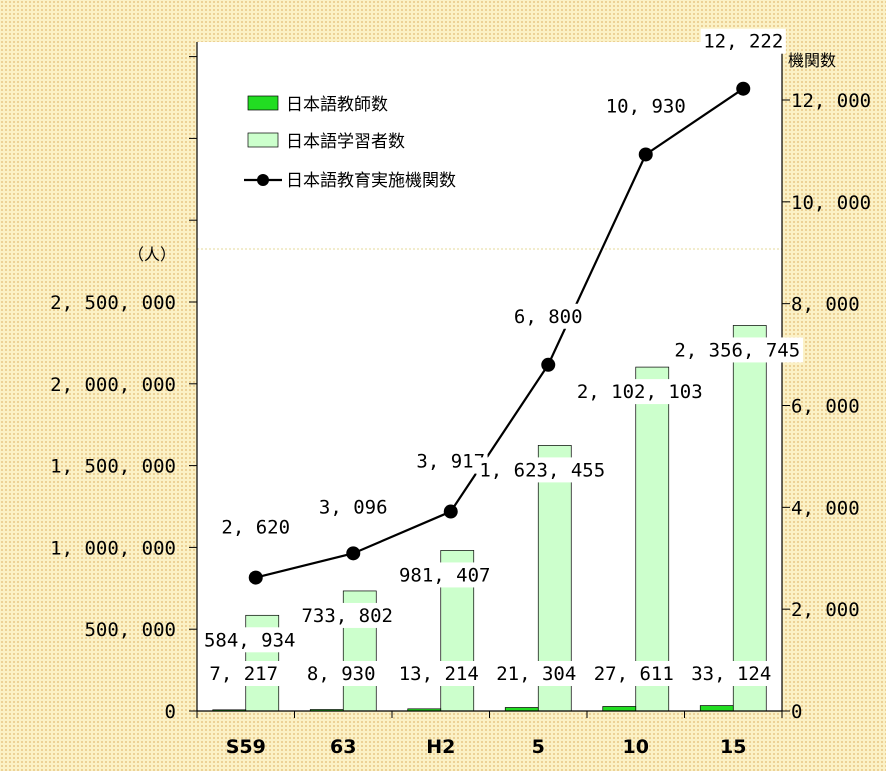 The width and height of the screenshot is (886, 771). I want to click on left-tick-label: 500, 000, so click(130, 630).